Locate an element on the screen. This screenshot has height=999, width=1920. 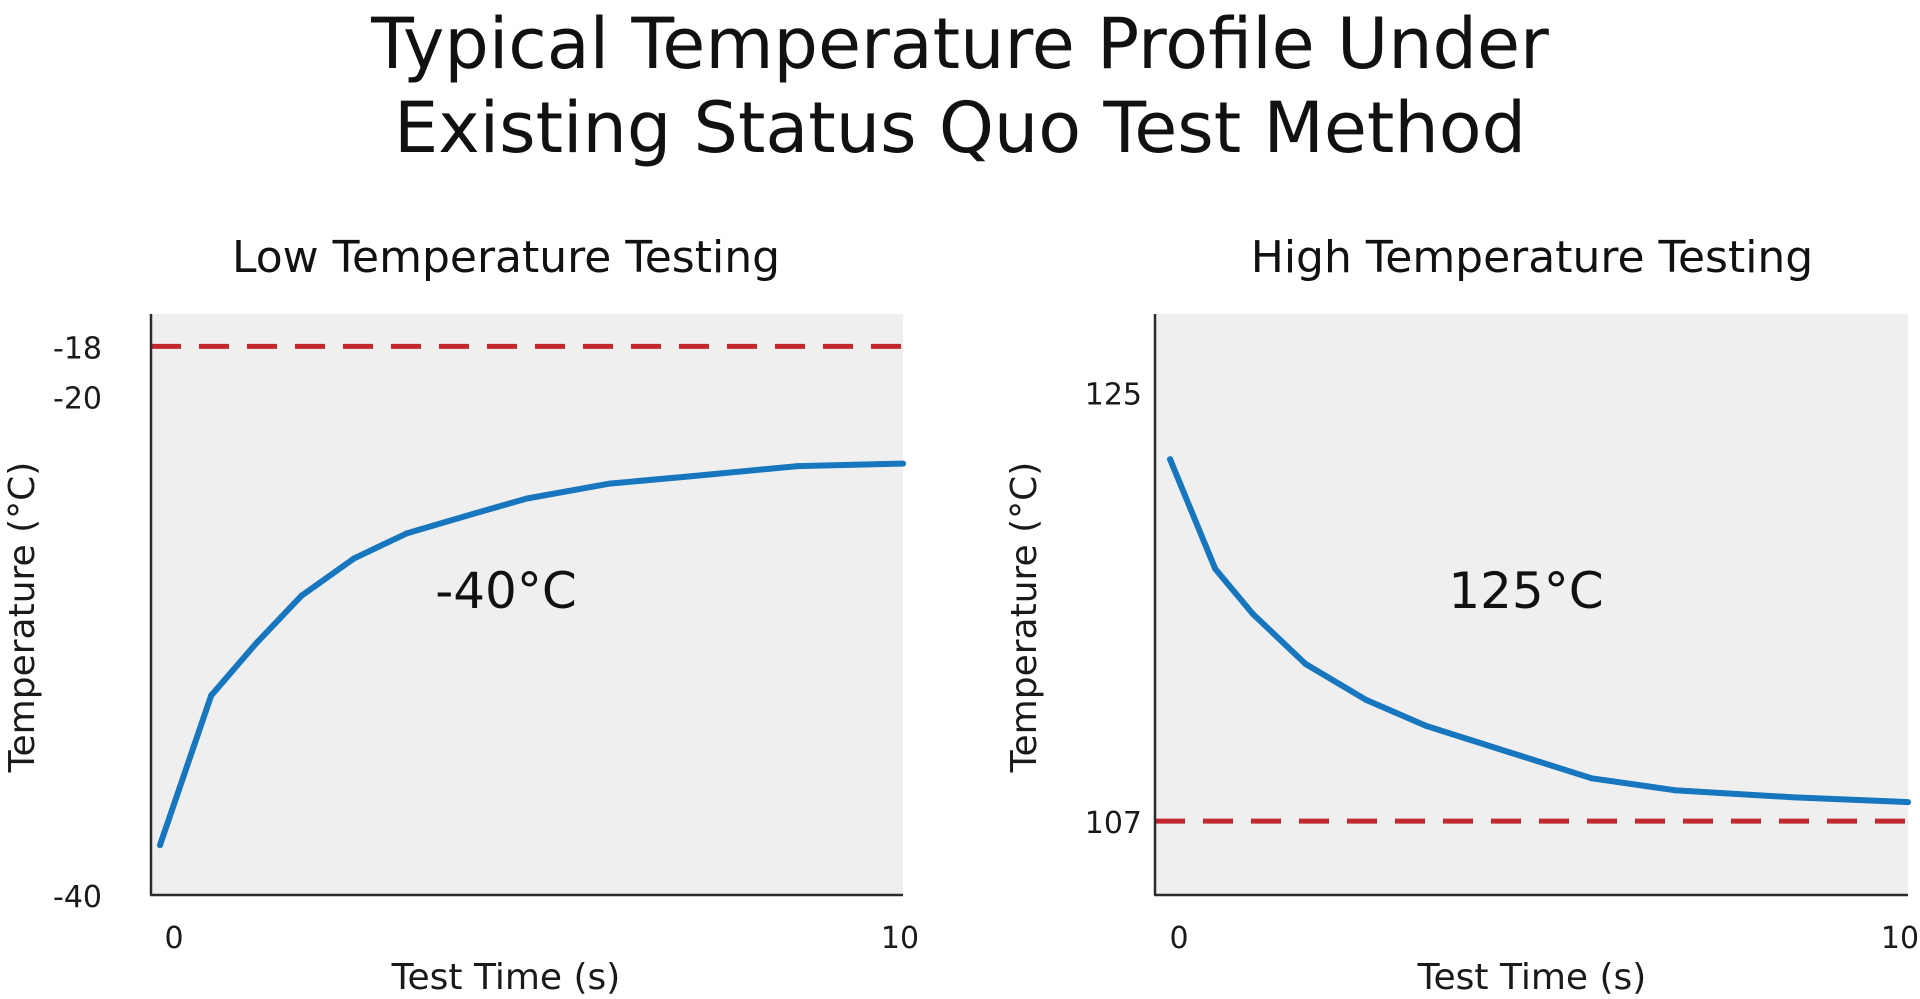
title-line-1: Typical Temperature Profile Under is located at coordinates (960, 44).